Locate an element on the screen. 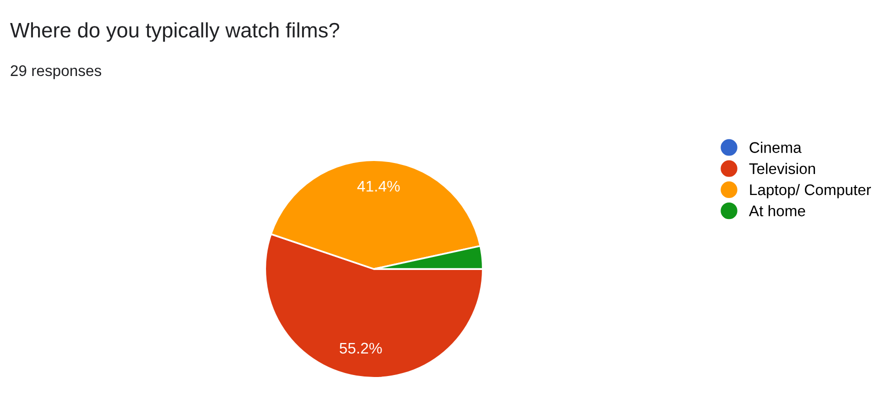  data-label: 41.4% is located at coordinates (378, 186).